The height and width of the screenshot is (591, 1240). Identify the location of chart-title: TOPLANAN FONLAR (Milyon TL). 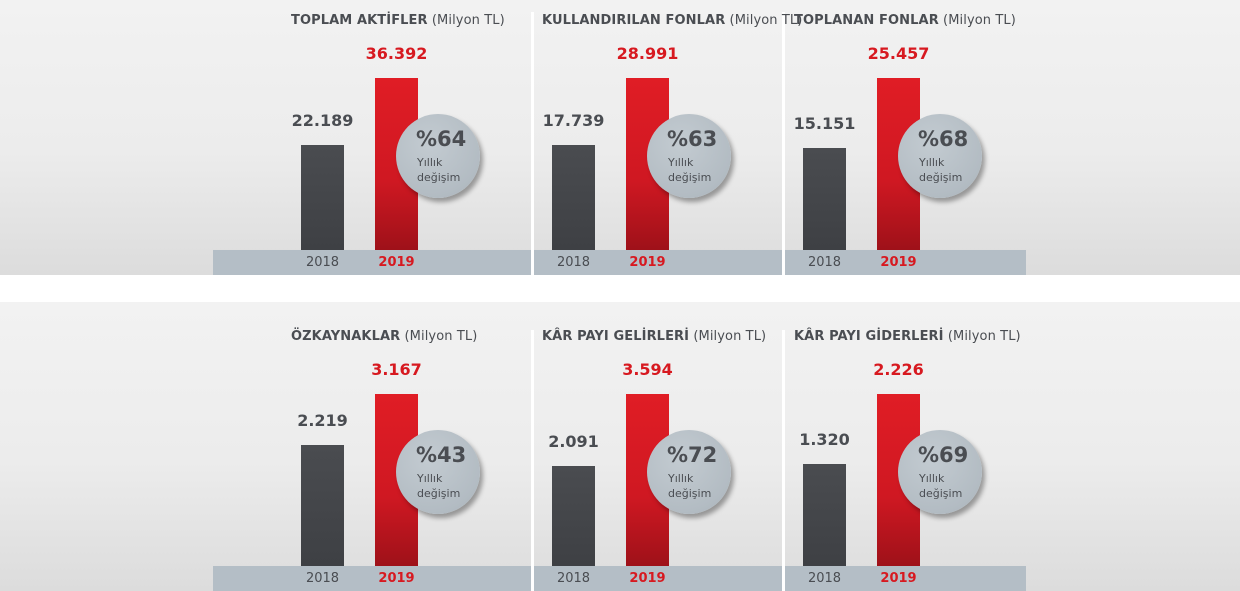
(905, 20).